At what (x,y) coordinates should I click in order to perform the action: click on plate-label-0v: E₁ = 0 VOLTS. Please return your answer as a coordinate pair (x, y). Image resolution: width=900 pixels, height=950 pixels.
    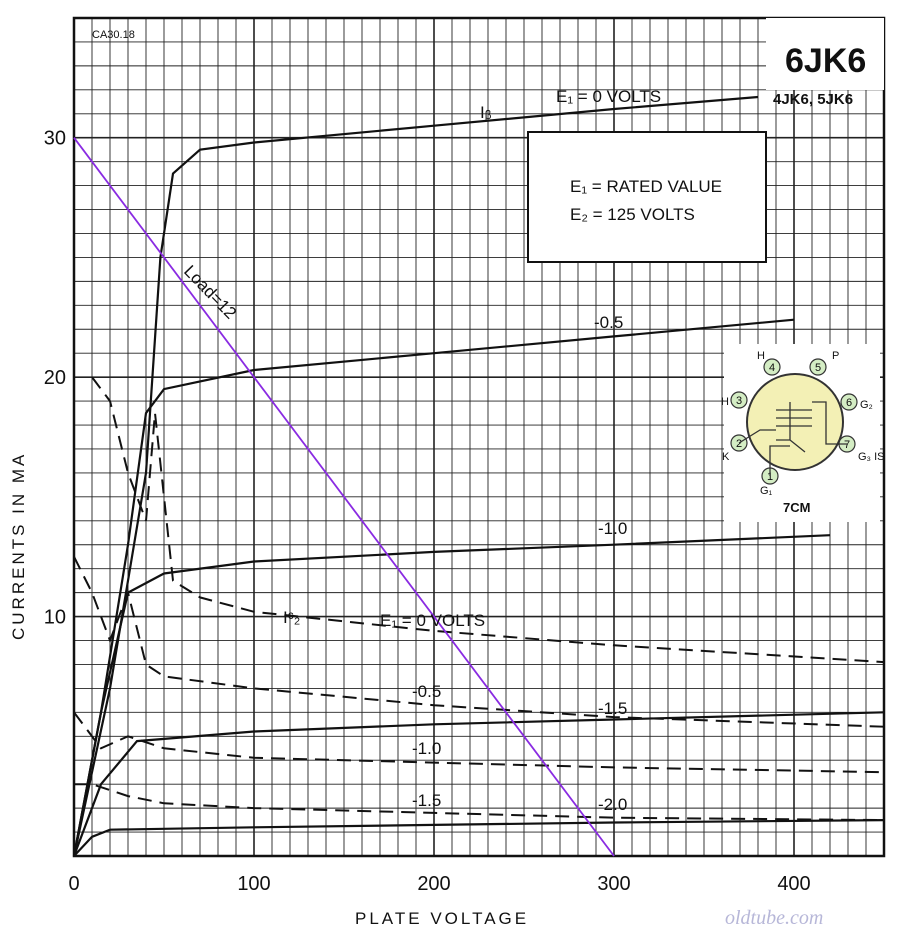
    Looking at the image, I should click on (608, 96).